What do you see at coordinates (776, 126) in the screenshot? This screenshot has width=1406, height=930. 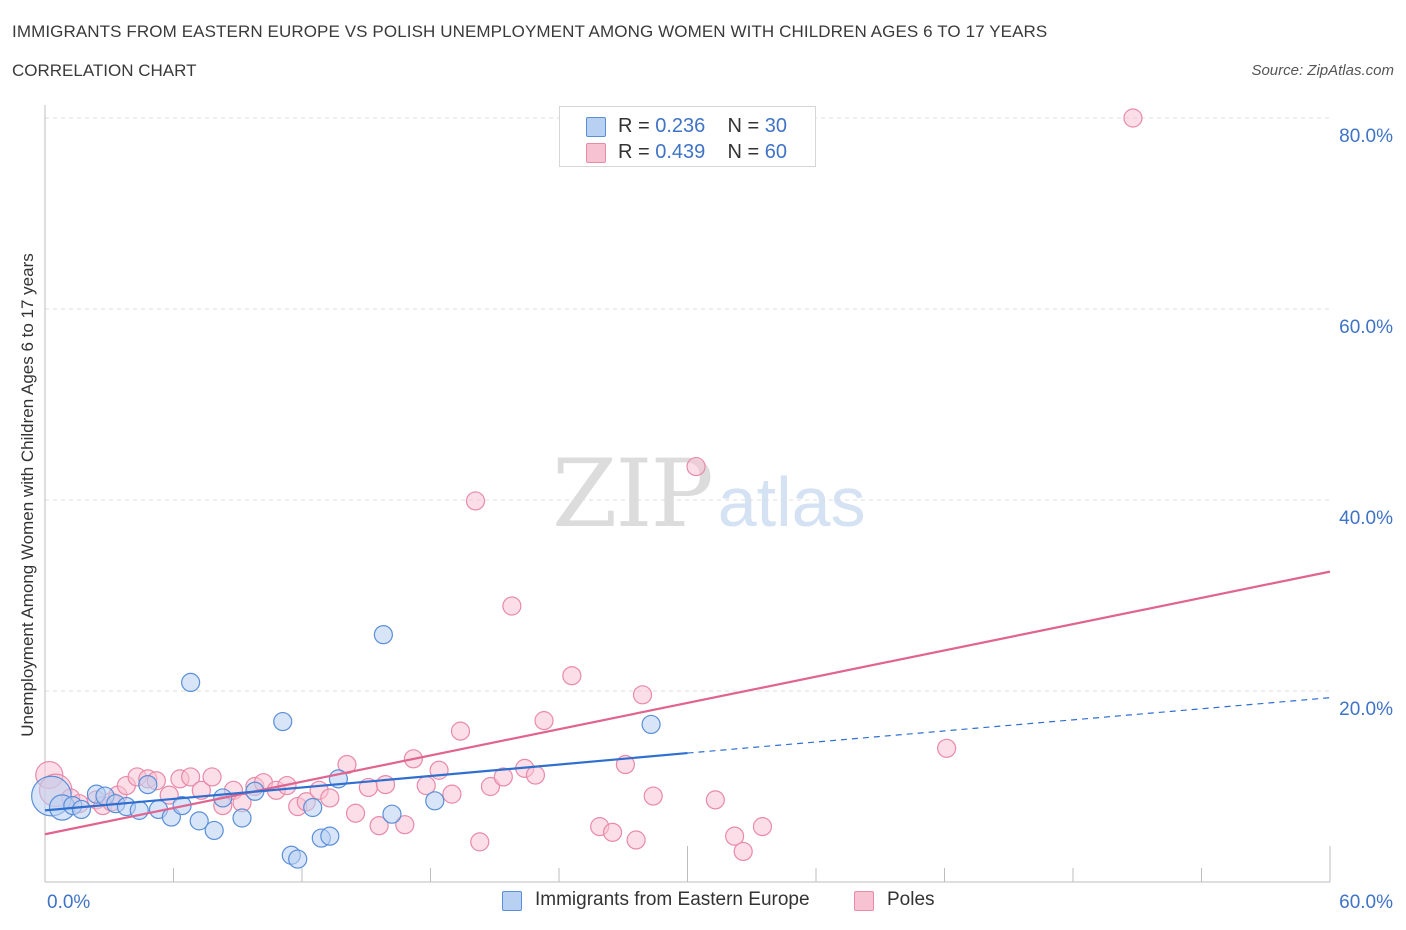 I see `n-value: 30` at bounding box center [776, 126].